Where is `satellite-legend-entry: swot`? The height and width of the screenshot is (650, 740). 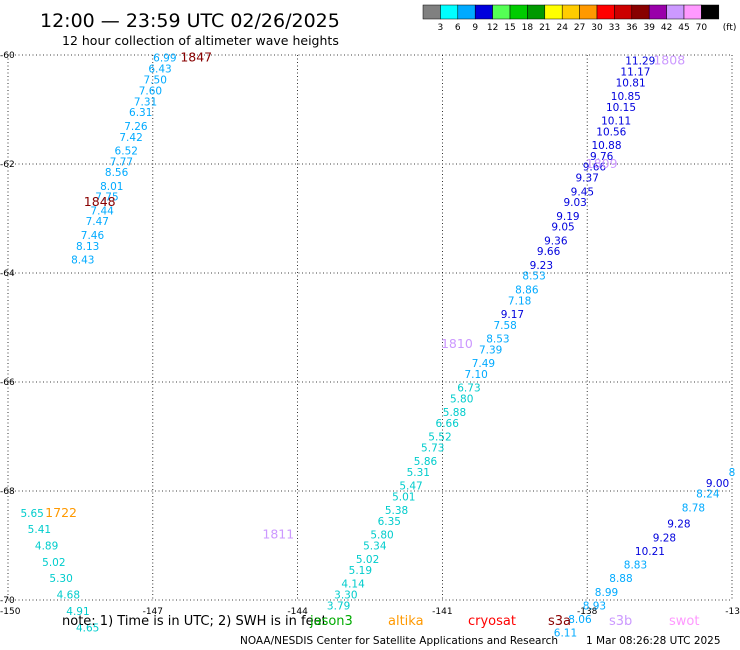 satellite-legend-entry: swot is located at coordinates (684, 621).